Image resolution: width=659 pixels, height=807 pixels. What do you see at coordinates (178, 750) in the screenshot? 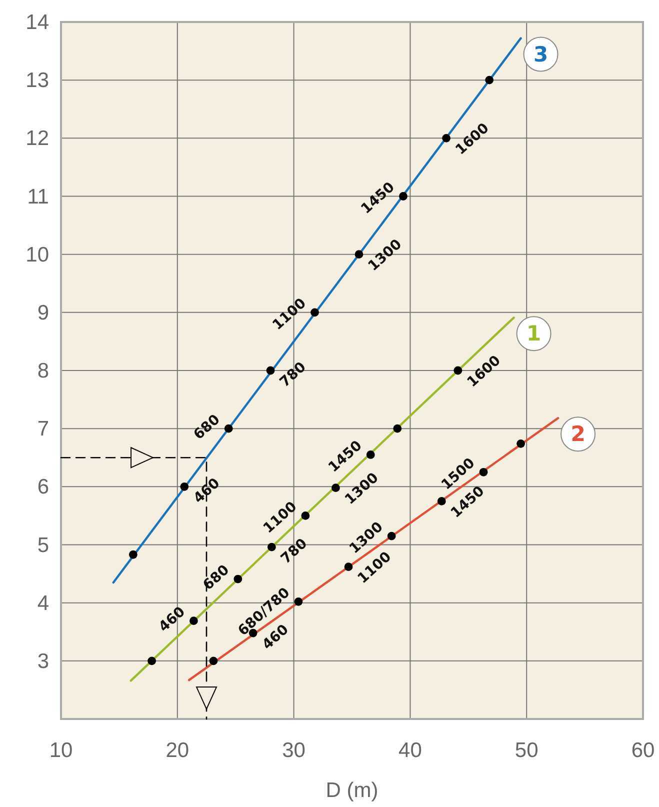
I see `x-tick-label: 20` at bounding box center [178, 750].